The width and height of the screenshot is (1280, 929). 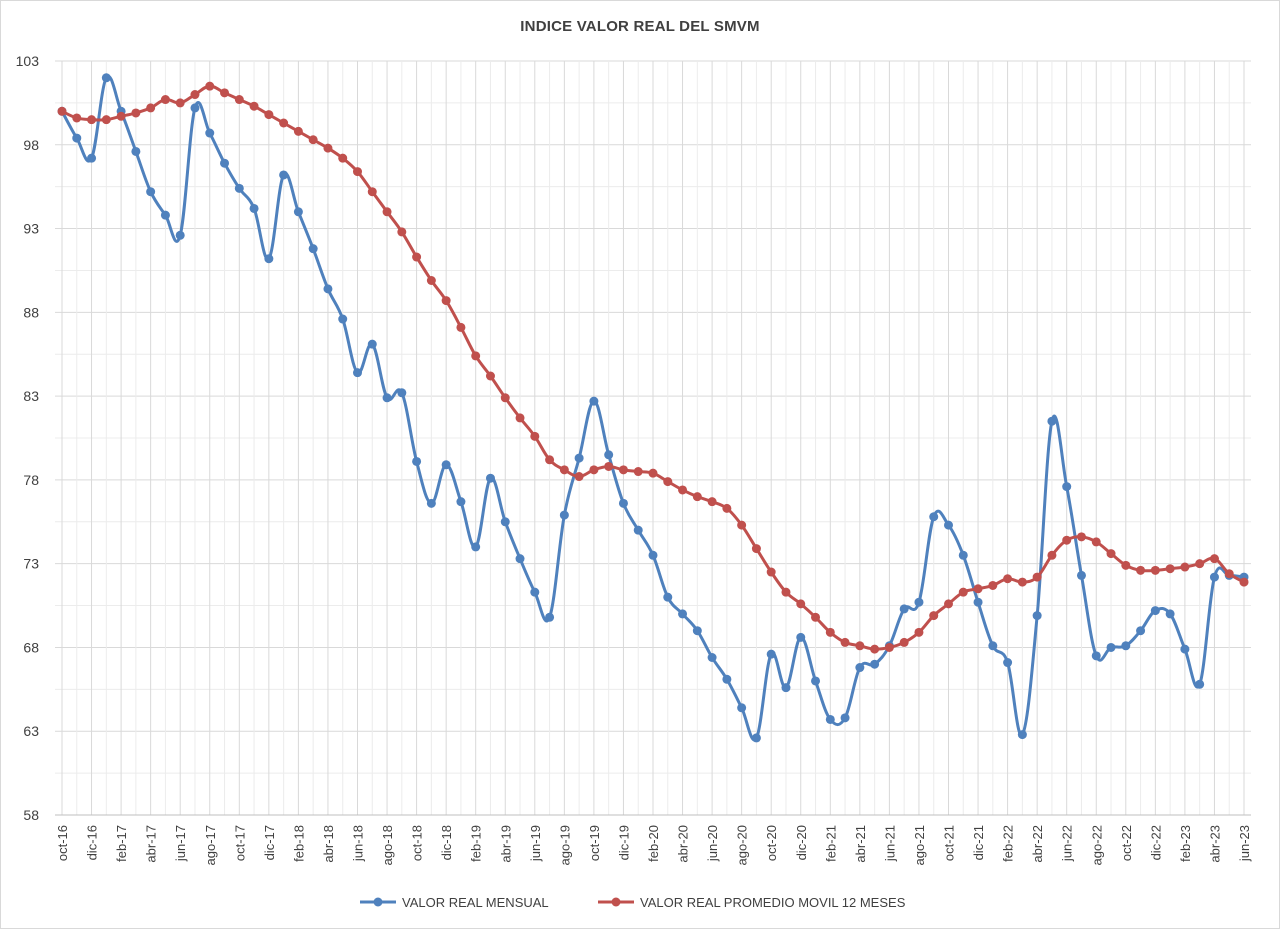 What do you see at coordinates (801, 842) in the screenshot?
I see `x-tick-label: dic-20` at bounding box center [801, 842].